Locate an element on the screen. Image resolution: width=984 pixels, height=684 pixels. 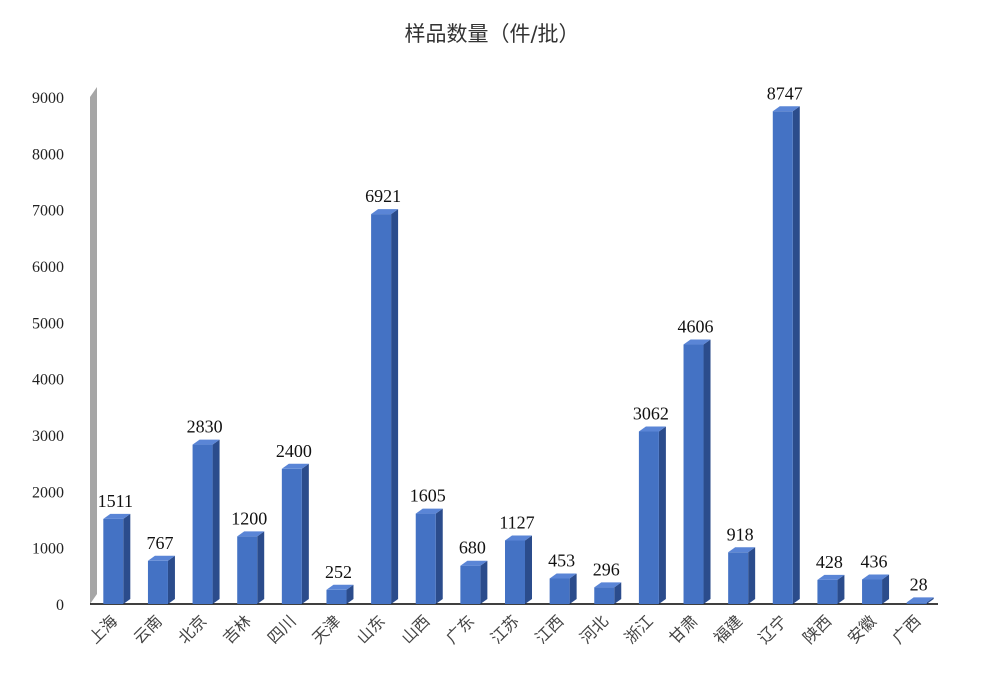
x-tick-label: 河北 is located at coordinates (594, 629).